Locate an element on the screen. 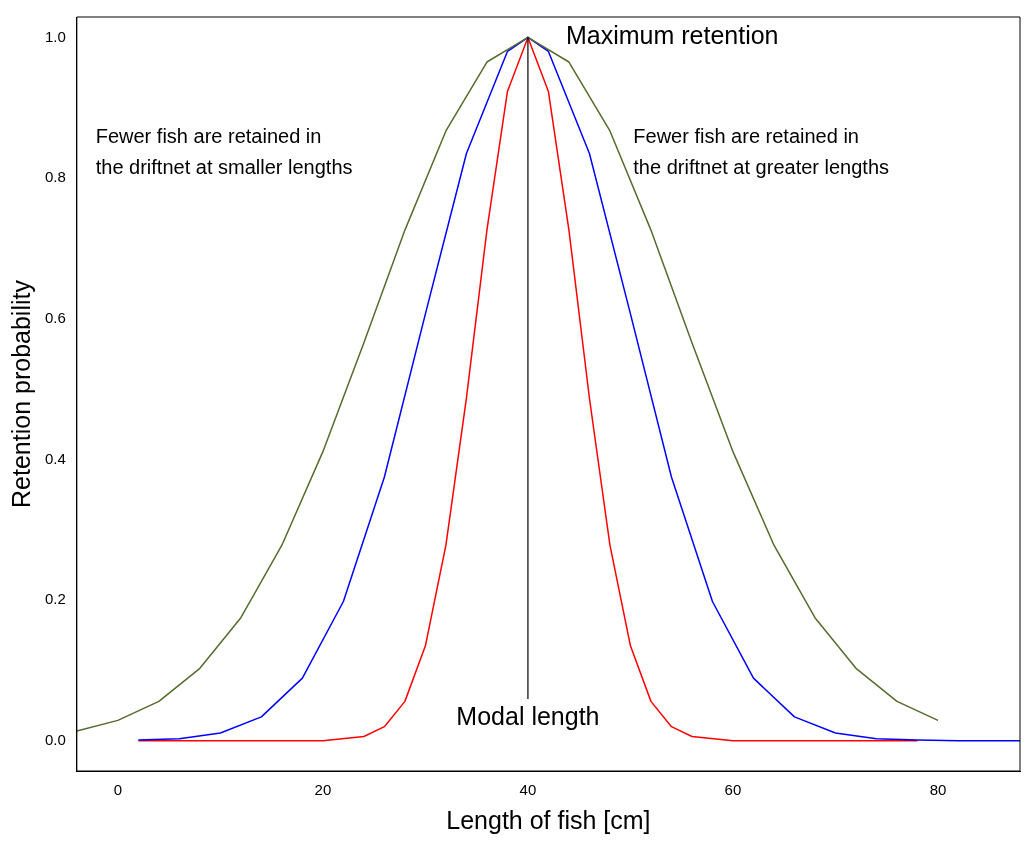  x-tick-label: 80 is located at coordinates (938, 790).